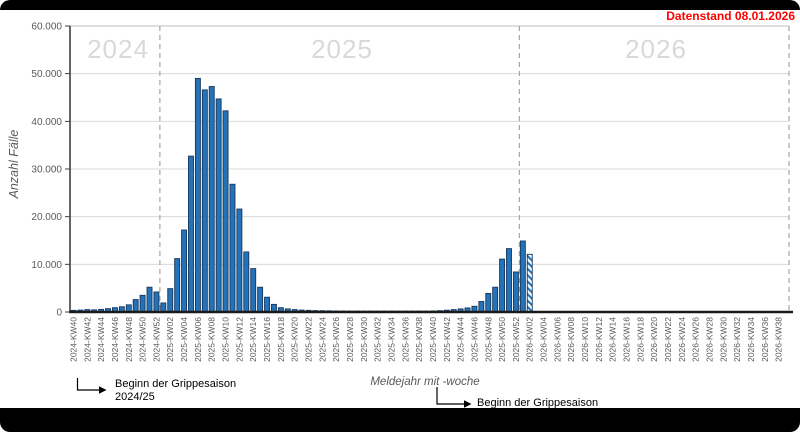  Describe the element at coordinates (640, 339) in the screenshot. I see `x-tick-label: 2026-KW18` at that location.